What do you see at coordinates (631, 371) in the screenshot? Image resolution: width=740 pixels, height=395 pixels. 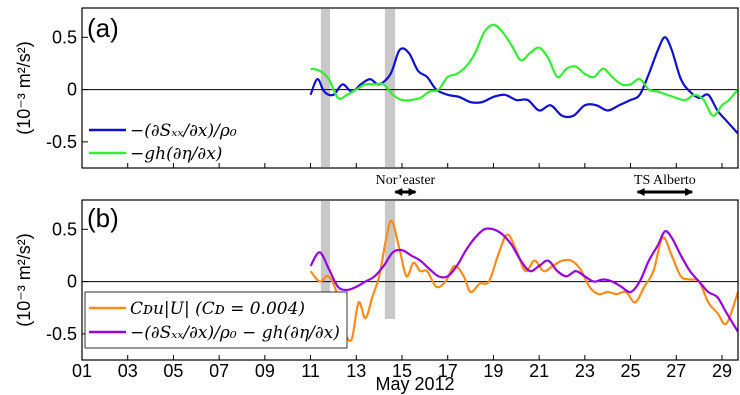 I see `x-tick-label-12: 25` at bounding box center [631, 371].